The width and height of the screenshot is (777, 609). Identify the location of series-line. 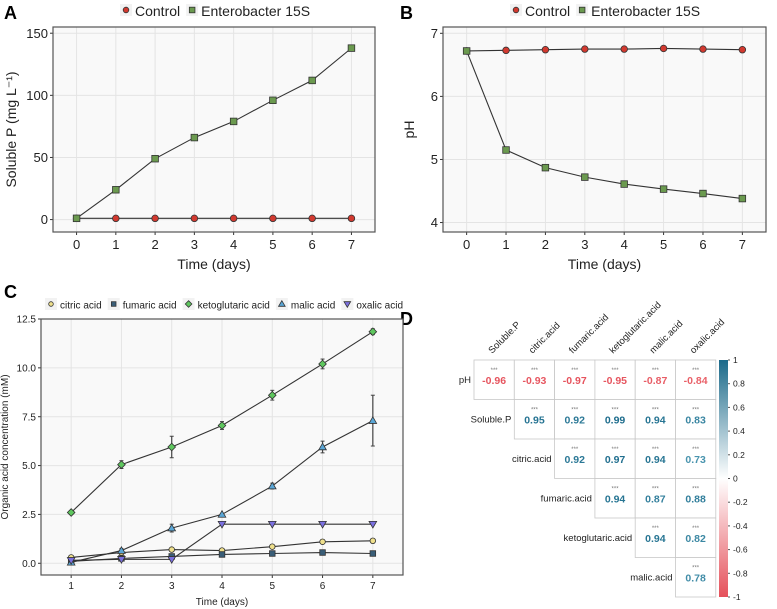
(604, 125).